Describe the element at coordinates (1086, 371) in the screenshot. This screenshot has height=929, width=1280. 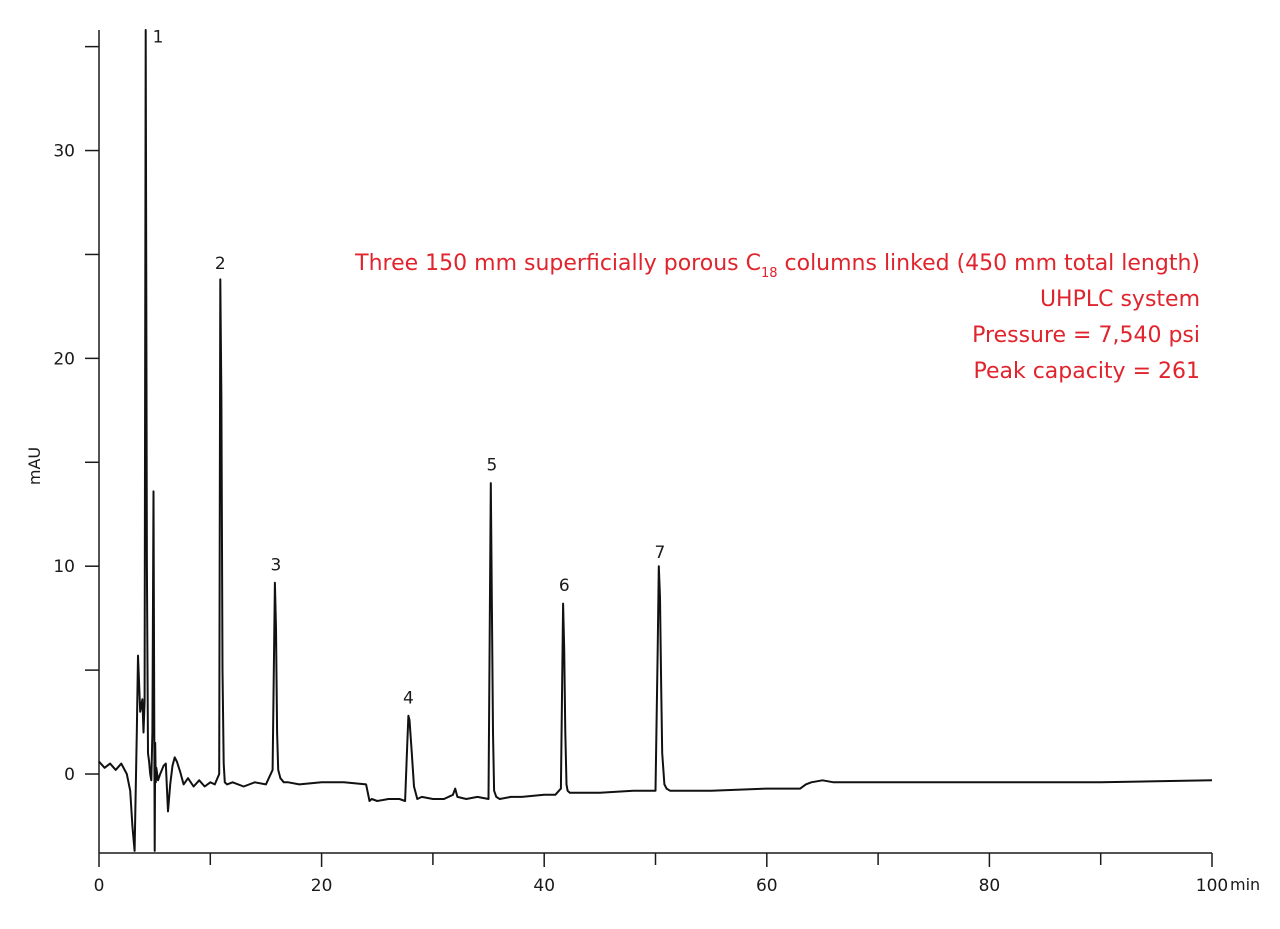
I see `annotation-line-4: Peak capacity = 261` at that location.